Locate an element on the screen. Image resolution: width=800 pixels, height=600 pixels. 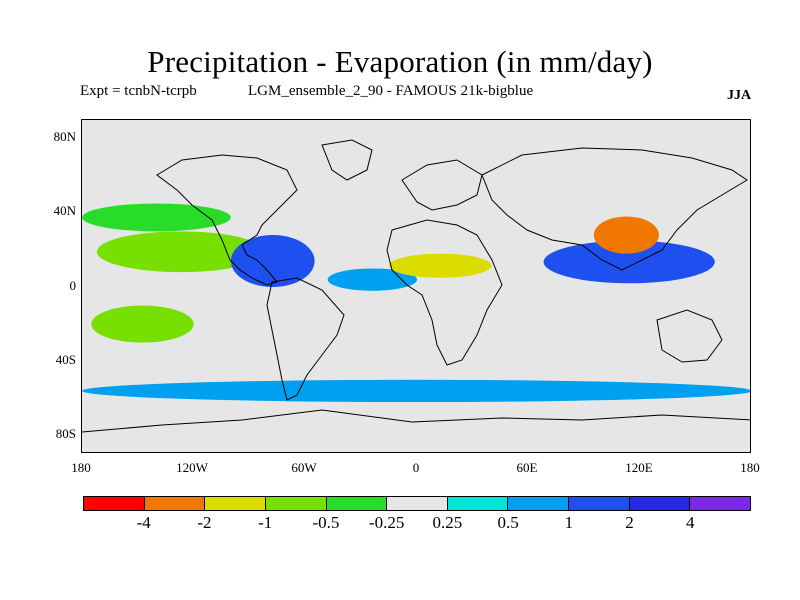
coast-africa is located at coordinates (444, 292).